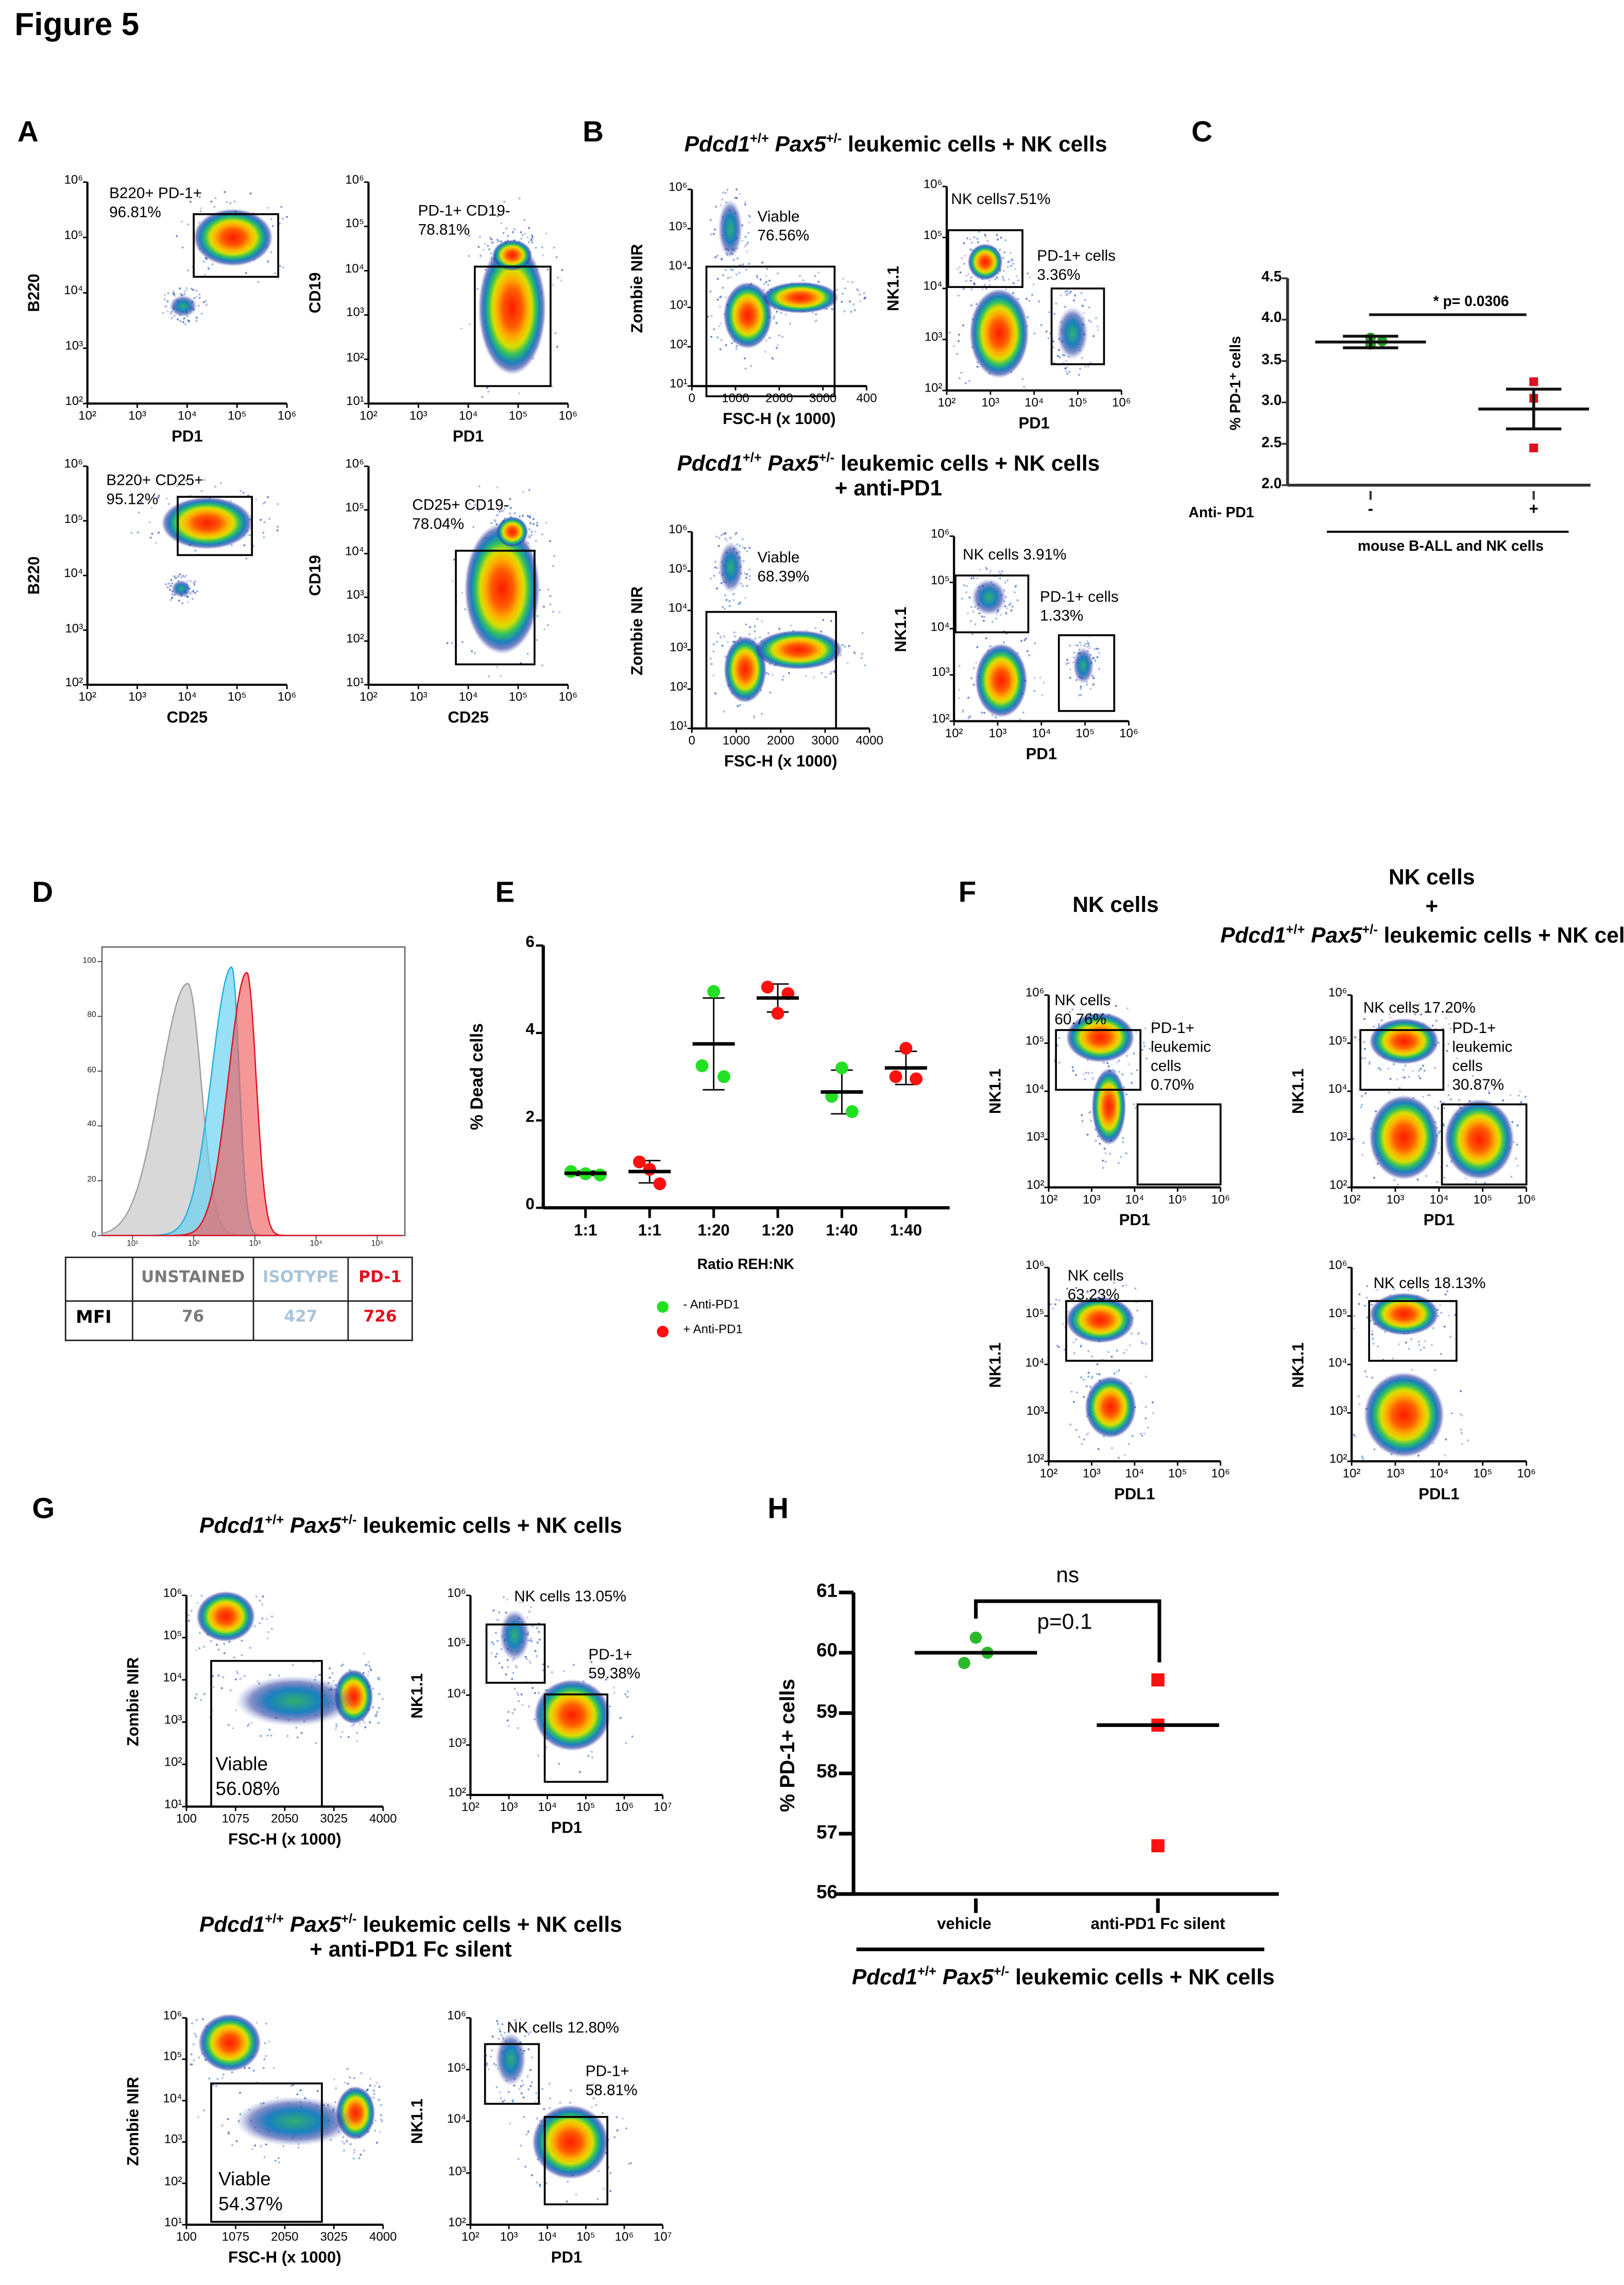 This screenshot has height=2285, width=1624. I want to click on x-tick-label: 10², so click(946, 403).